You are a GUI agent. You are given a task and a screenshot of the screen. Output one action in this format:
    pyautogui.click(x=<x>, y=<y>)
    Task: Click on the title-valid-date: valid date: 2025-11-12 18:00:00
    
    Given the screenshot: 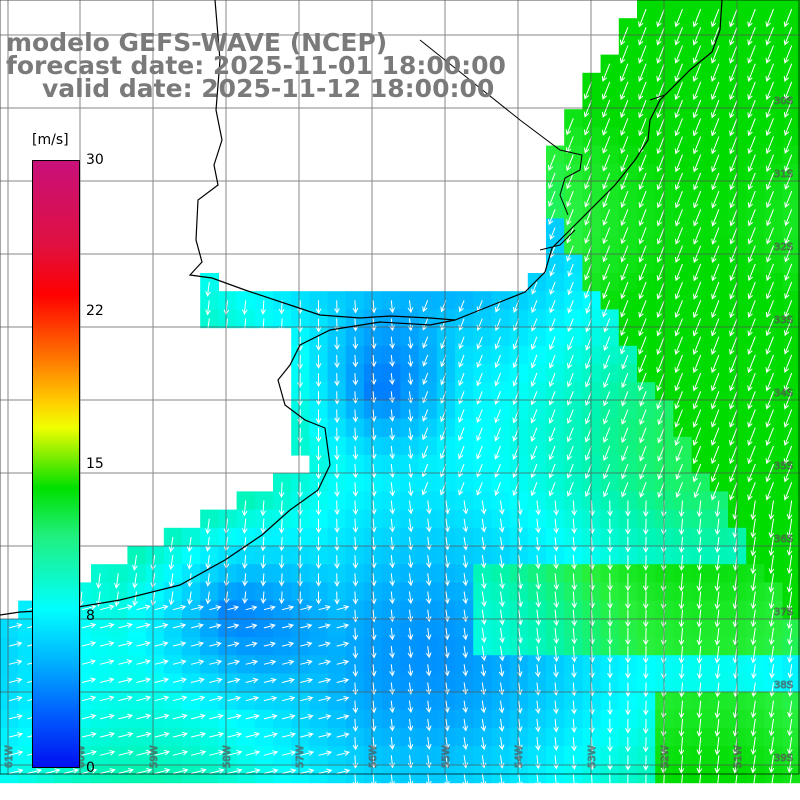 What is the action you would take?
    pyautogui.click(x=268, y=88)
    